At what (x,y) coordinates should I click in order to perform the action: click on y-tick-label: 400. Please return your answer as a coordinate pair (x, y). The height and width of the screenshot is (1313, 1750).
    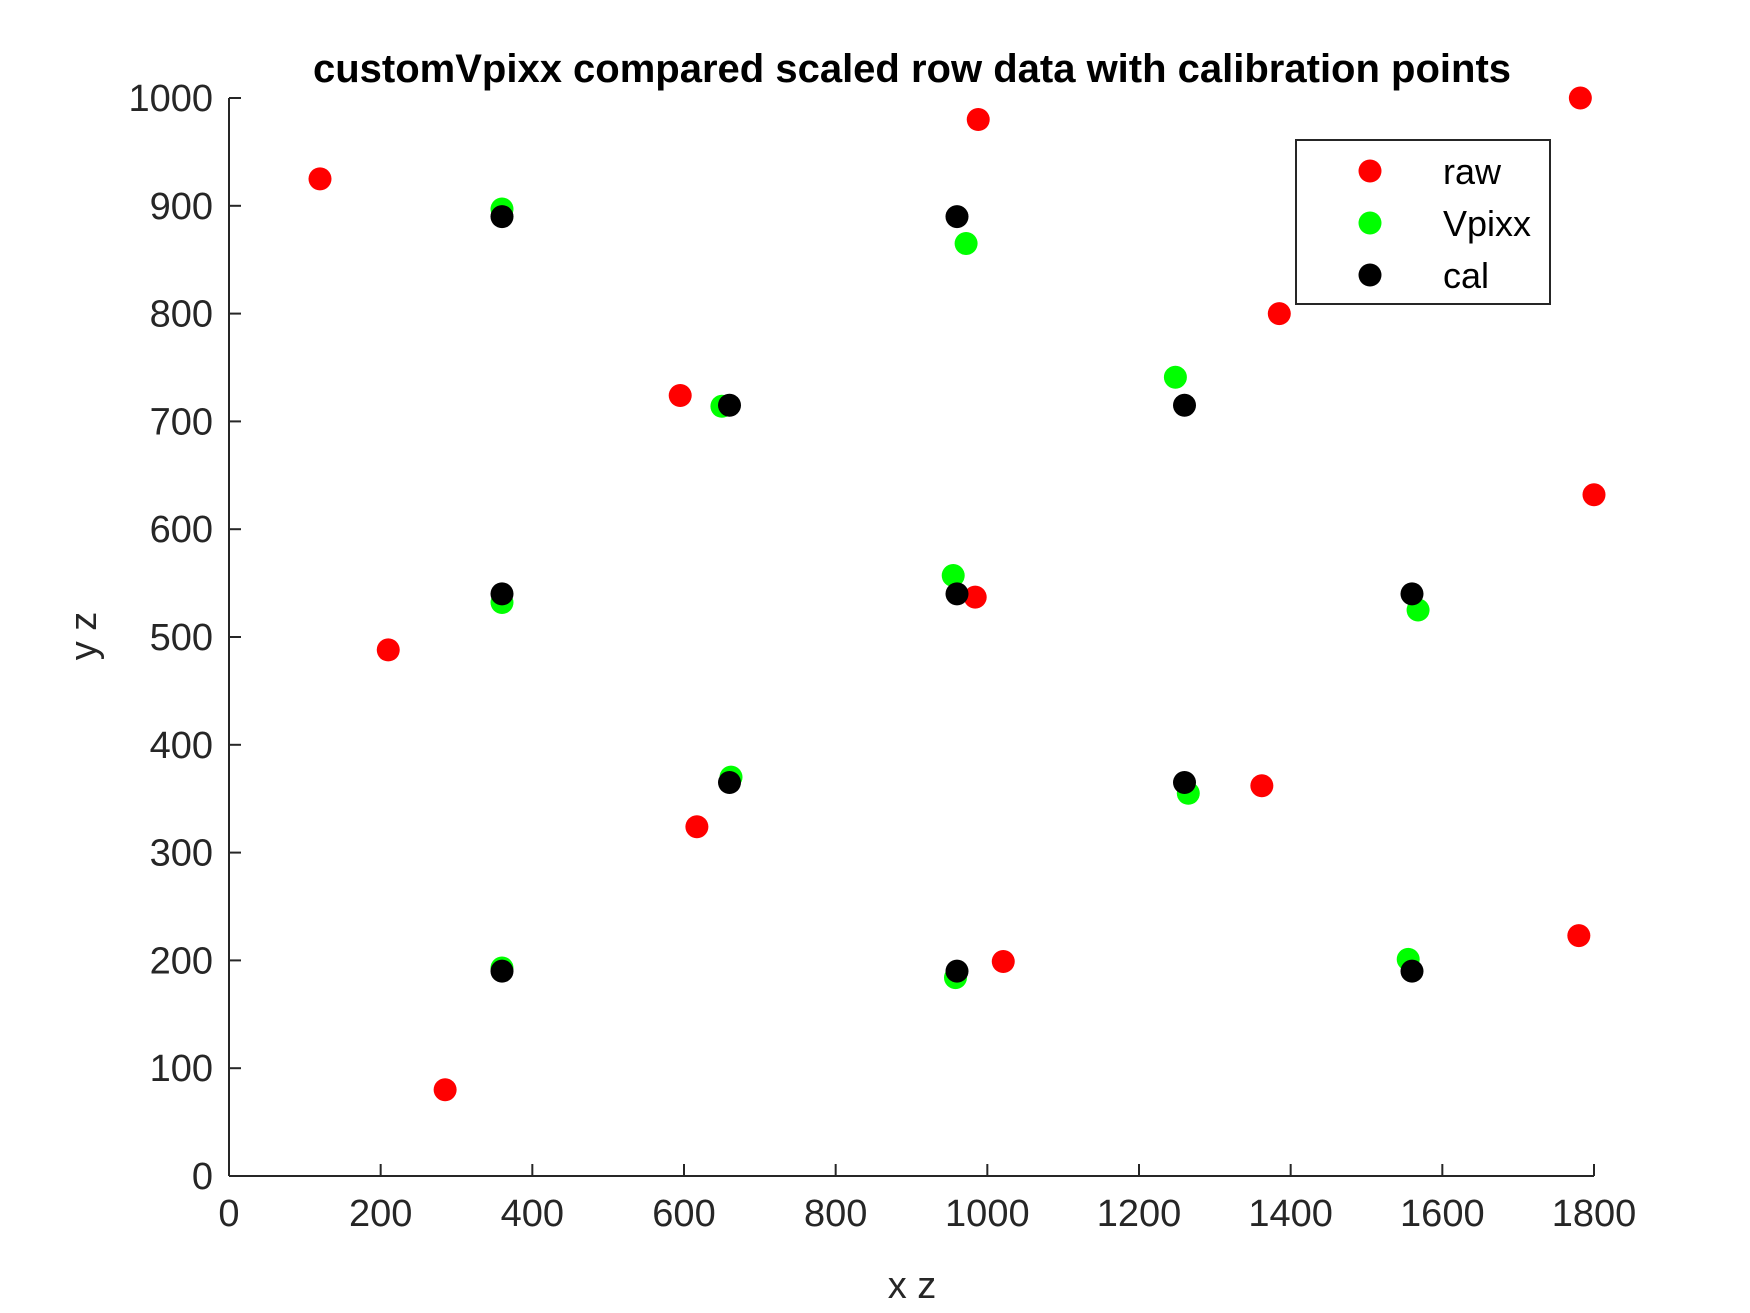
    Looking at the image, I should click on (181, 746).